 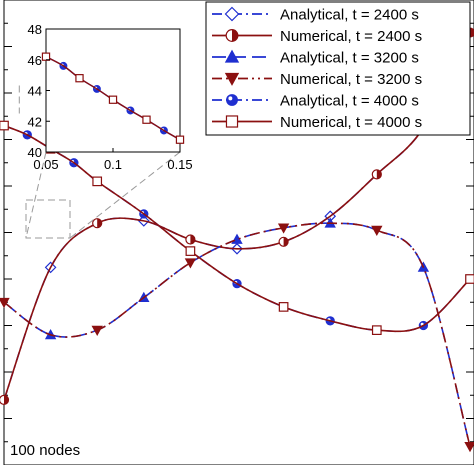 What do you see at coordinates (113, 164) in the screenshot?
I see `inset-x-tick-label: 0.1` at bounding box center [113, 164].